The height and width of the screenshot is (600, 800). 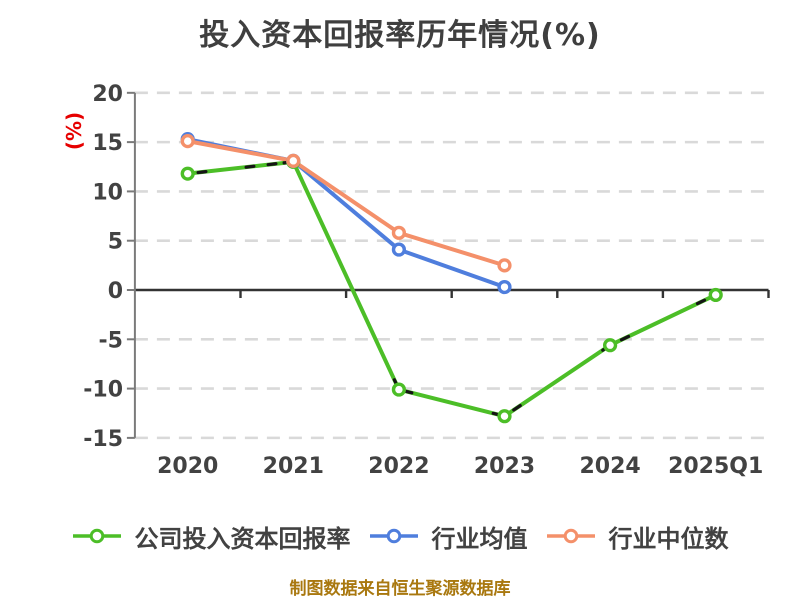 What do you see at coordinates (103, 439) in the screenshot?
I see `y-tick-label--15: -15` at bounding box center [103, 439].